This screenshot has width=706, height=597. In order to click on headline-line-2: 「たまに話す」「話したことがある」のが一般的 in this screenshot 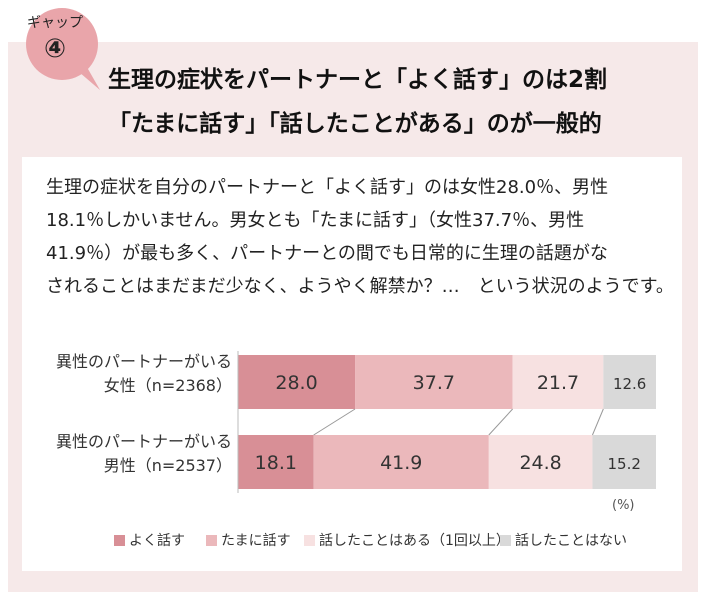, I will do `click(355, 124)`.